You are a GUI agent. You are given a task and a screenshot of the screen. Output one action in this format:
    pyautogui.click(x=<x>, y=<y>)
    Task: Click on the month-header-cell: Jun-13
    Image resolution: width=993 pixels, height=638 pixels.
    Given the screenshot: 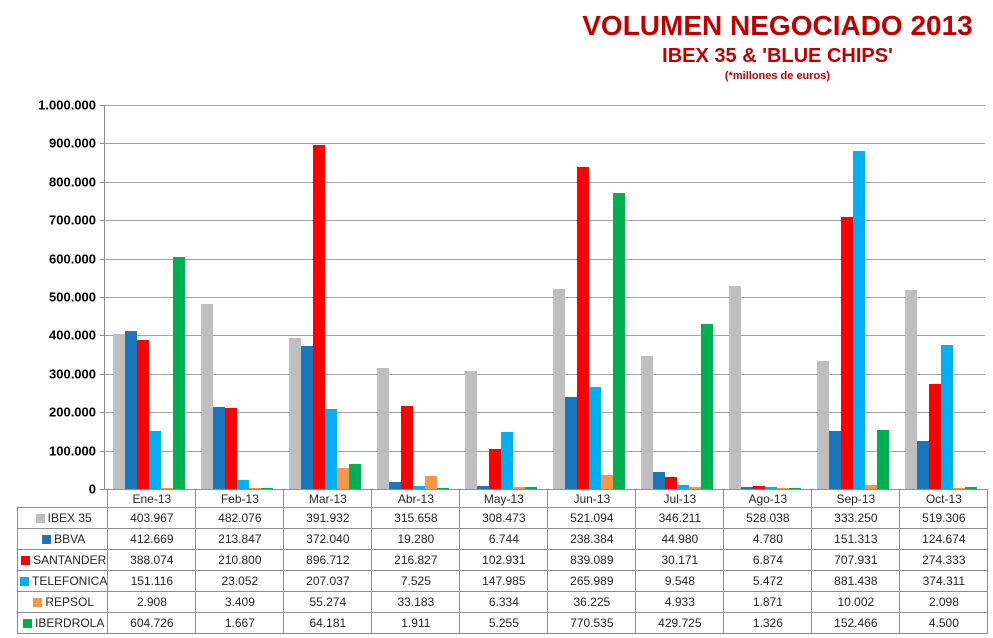 What is the action you would take?
    pyautogui.click(x=592, y=498)
    